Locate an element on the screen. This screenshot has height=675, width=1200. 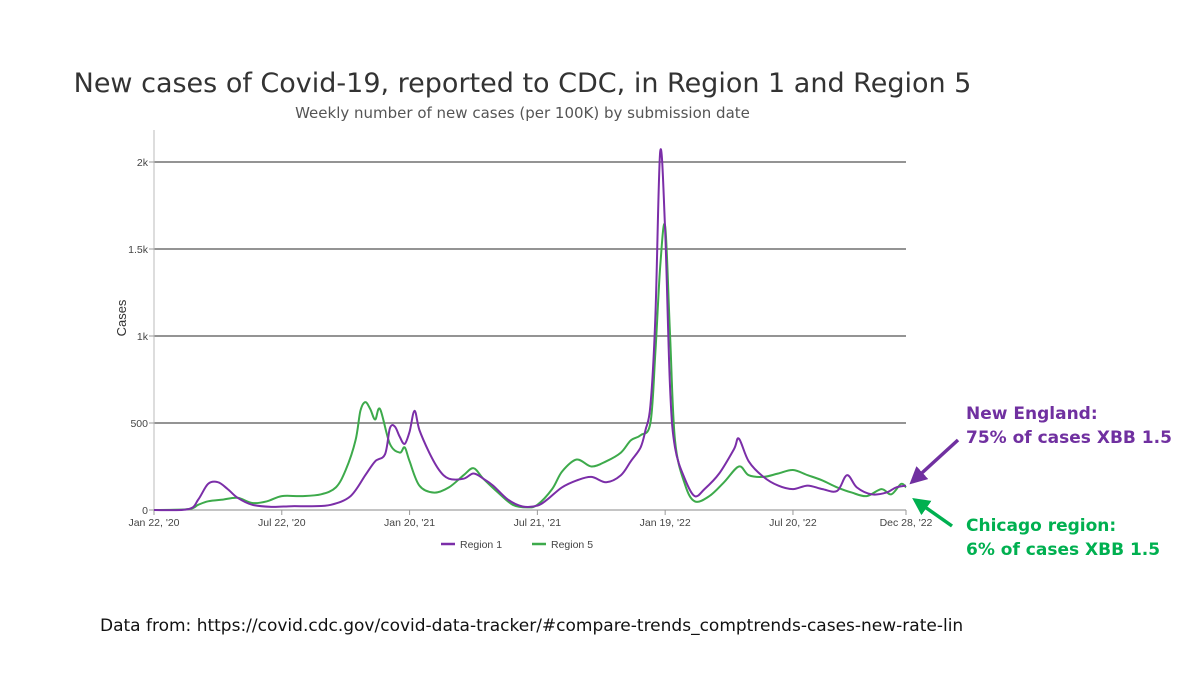
y-axis-title: Cases is located at coordinates (121, 317).